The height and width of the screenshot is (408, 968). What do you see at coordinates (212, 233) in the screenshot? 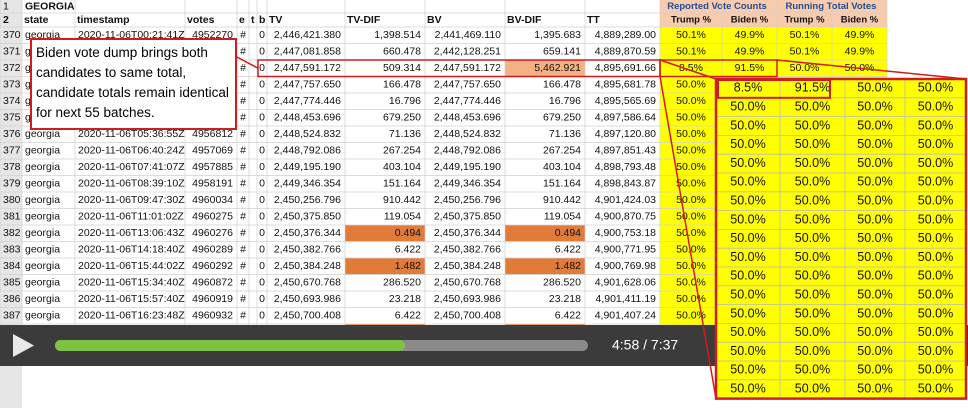
I see `cell: 4960276` at bounding box center [212, 233].